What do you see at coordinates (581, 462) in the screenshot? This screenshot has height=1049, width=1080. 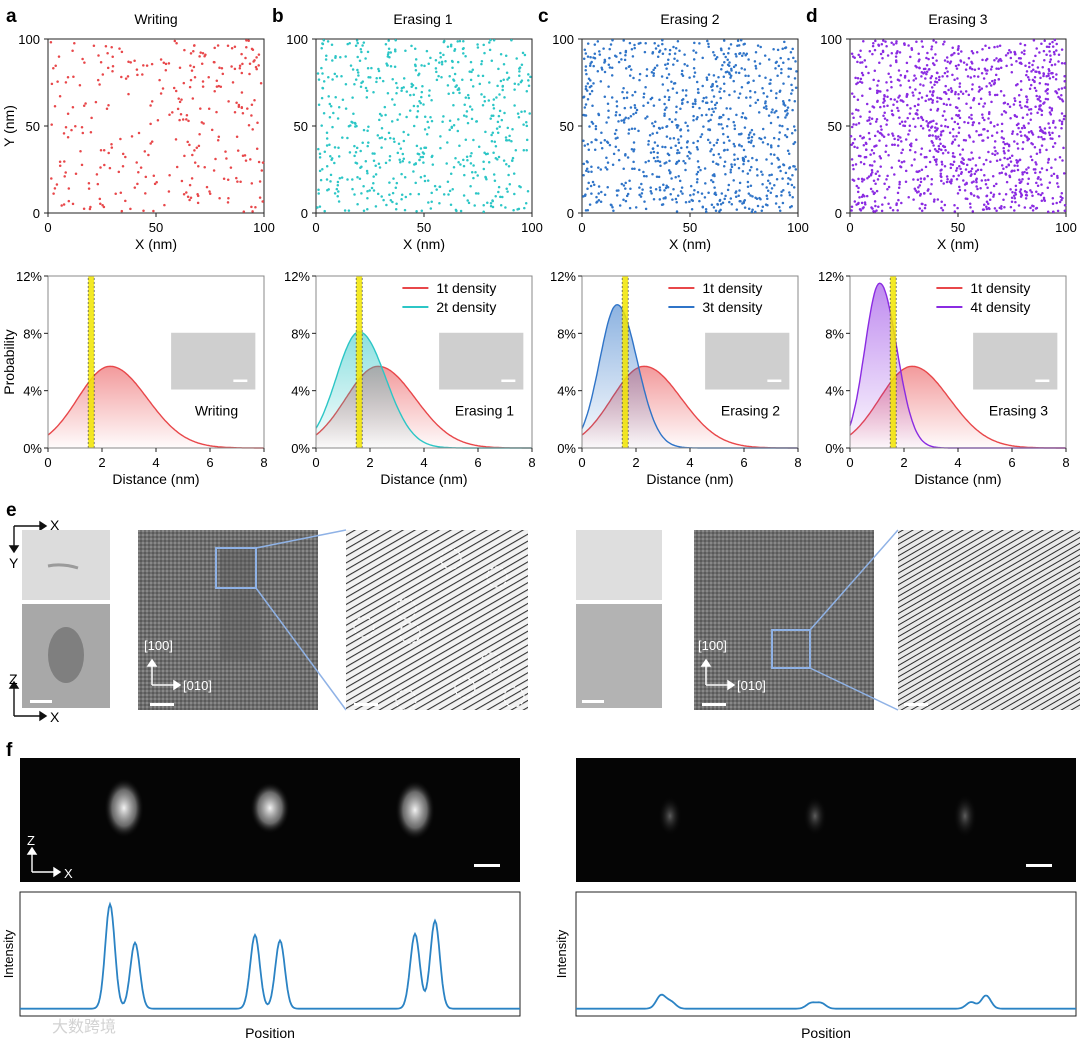 I see `x-tick-label: 0` at bounding box center [581, 462].